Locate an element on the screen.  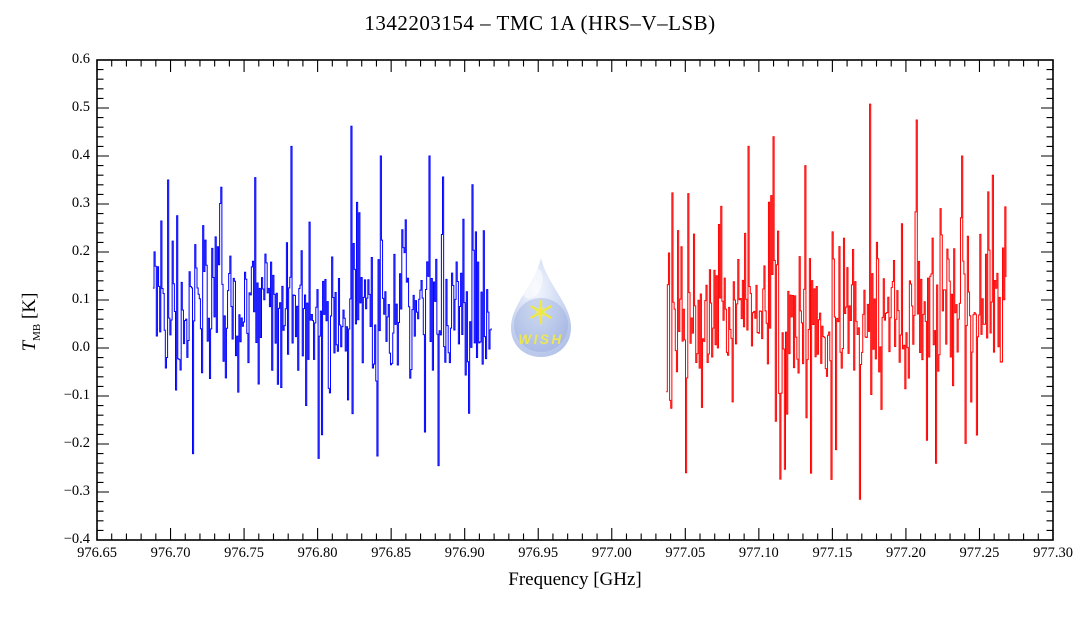
star-asterisk-icon is located at coordinates (541, 312).